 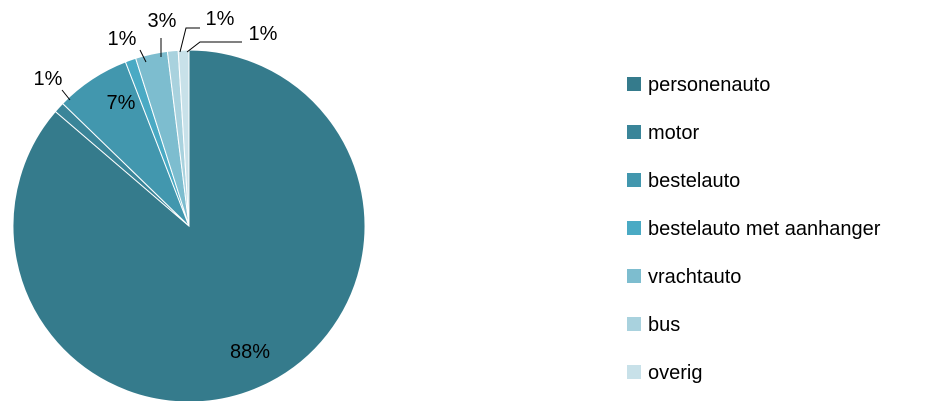 What do you see at coordinates (121, 103) in the screenshot?
I see `data-label-bestelauto: 7%` at bounding box center [121, 103].